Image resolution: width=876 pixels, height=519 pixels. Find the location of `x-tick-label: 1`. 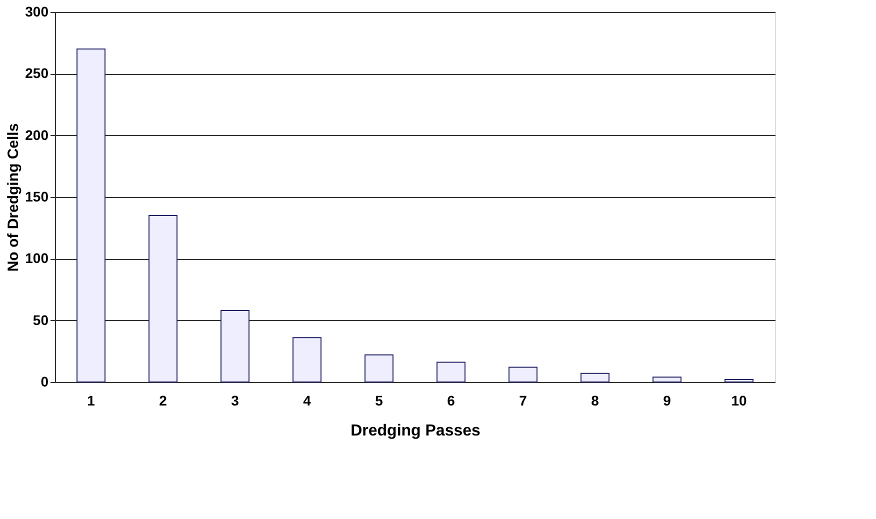

x-tick-label: 1 is located at coordinates (91, 400).